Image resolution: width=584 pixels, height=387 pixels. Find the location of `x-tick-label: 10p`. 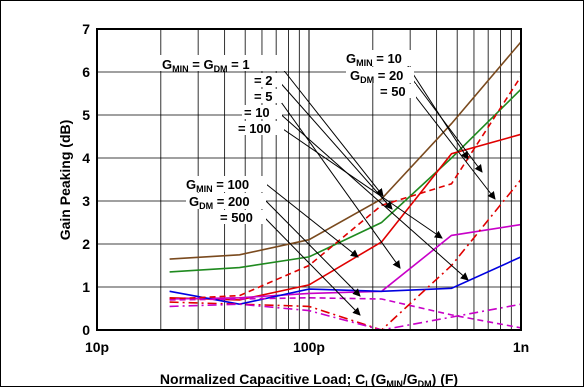

x-tick-label: 10p is located at coordinates (97, 347).